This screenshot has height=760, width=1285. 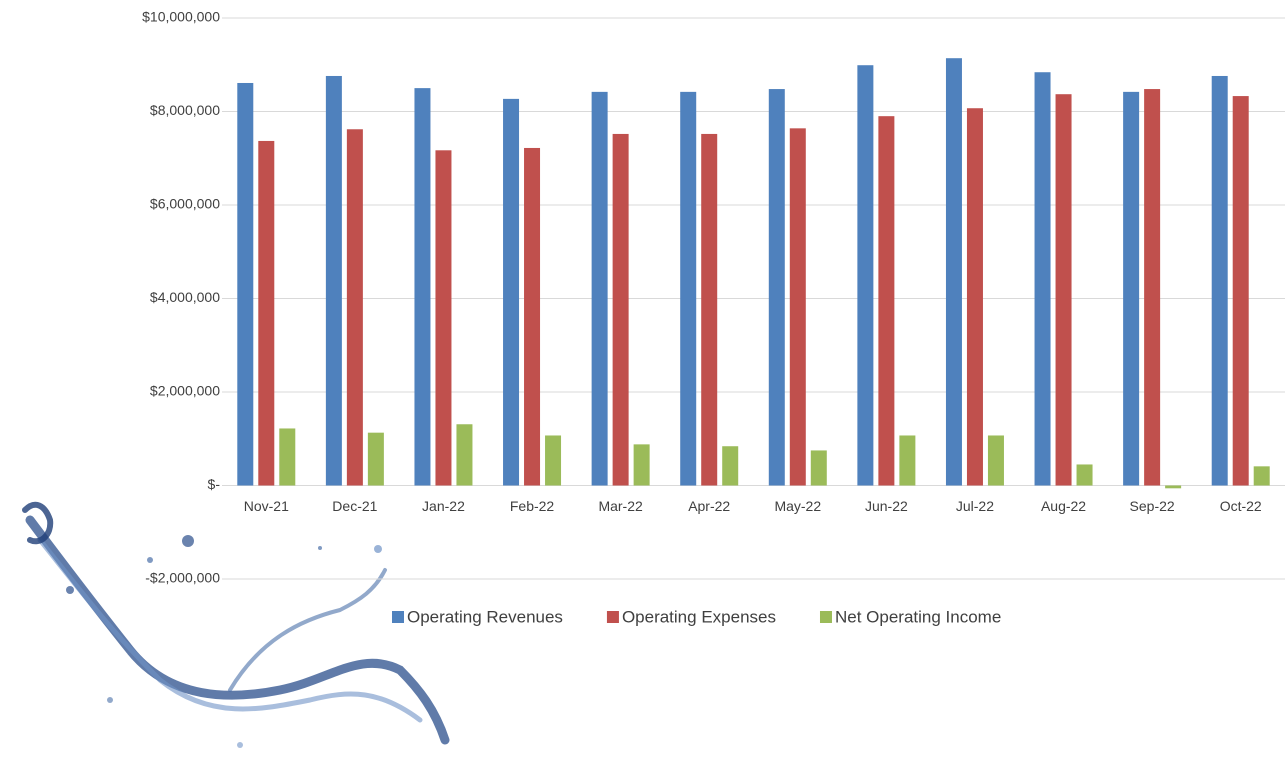 I want to click on legend-label: Operating Expenses, so click(x=699, y=616).